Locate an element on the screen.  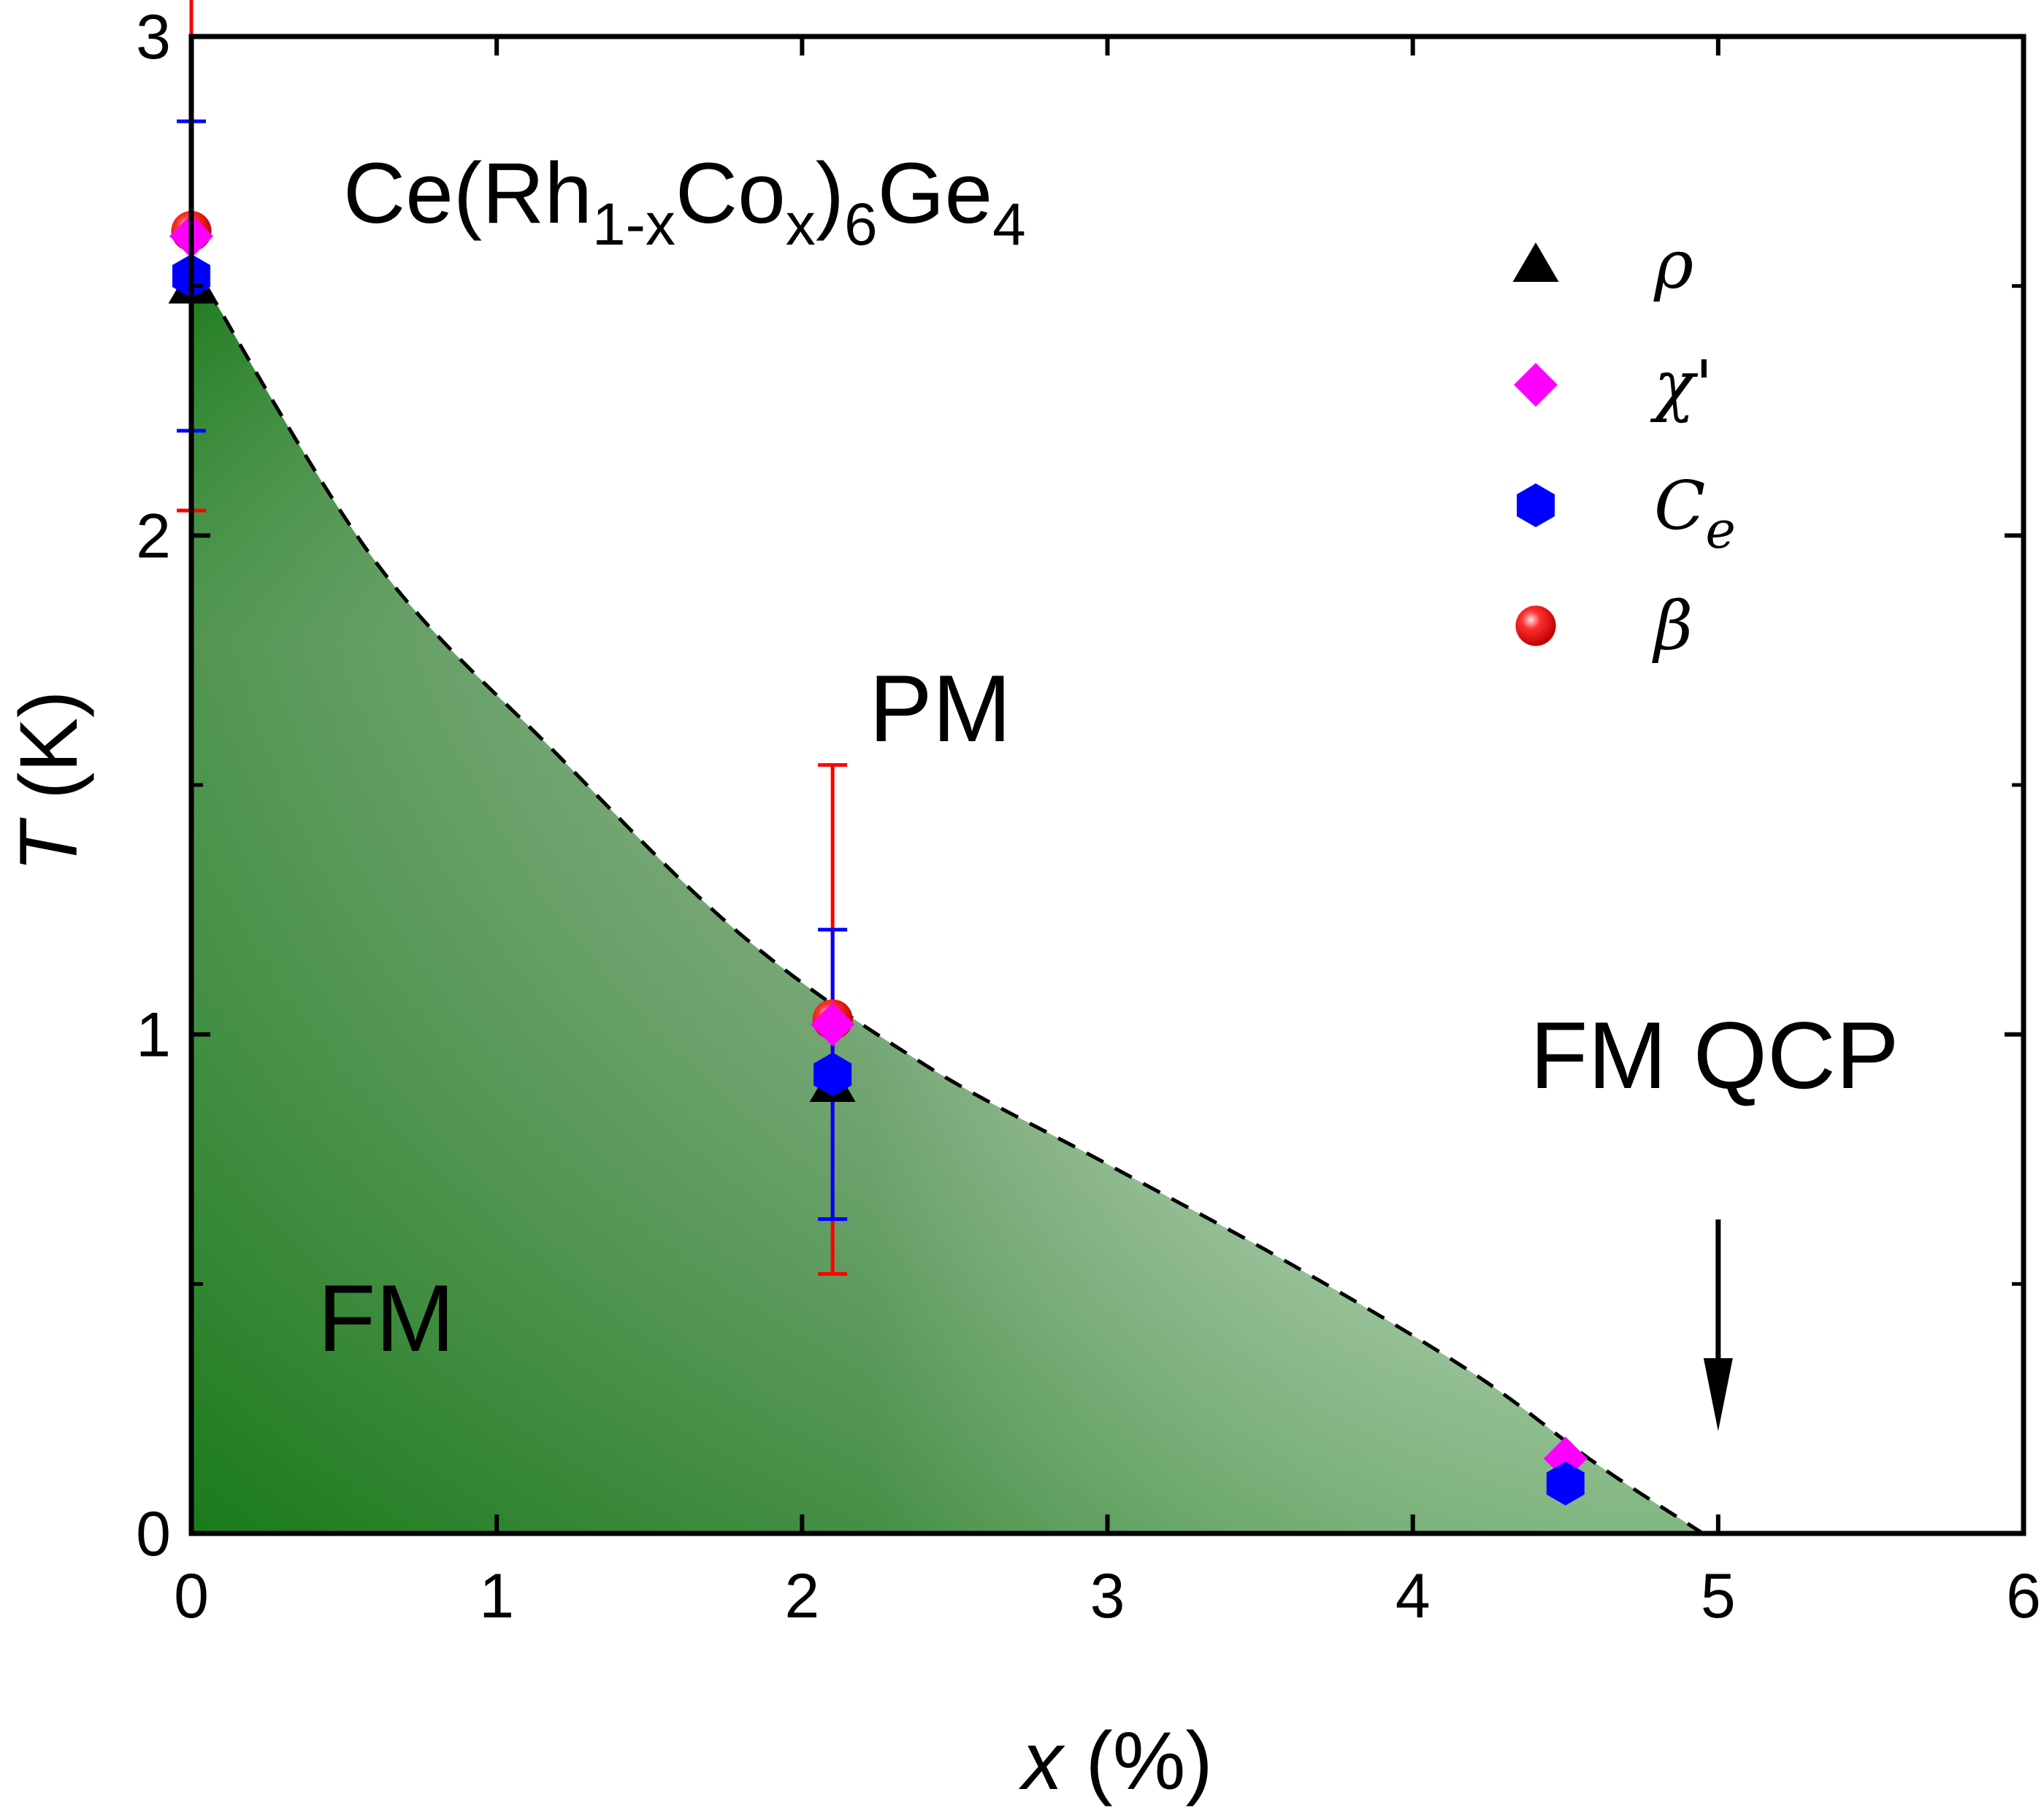
x-tick-labels: 0 1 2 3 4 5 6 is located at coordinates (1107, 1596).